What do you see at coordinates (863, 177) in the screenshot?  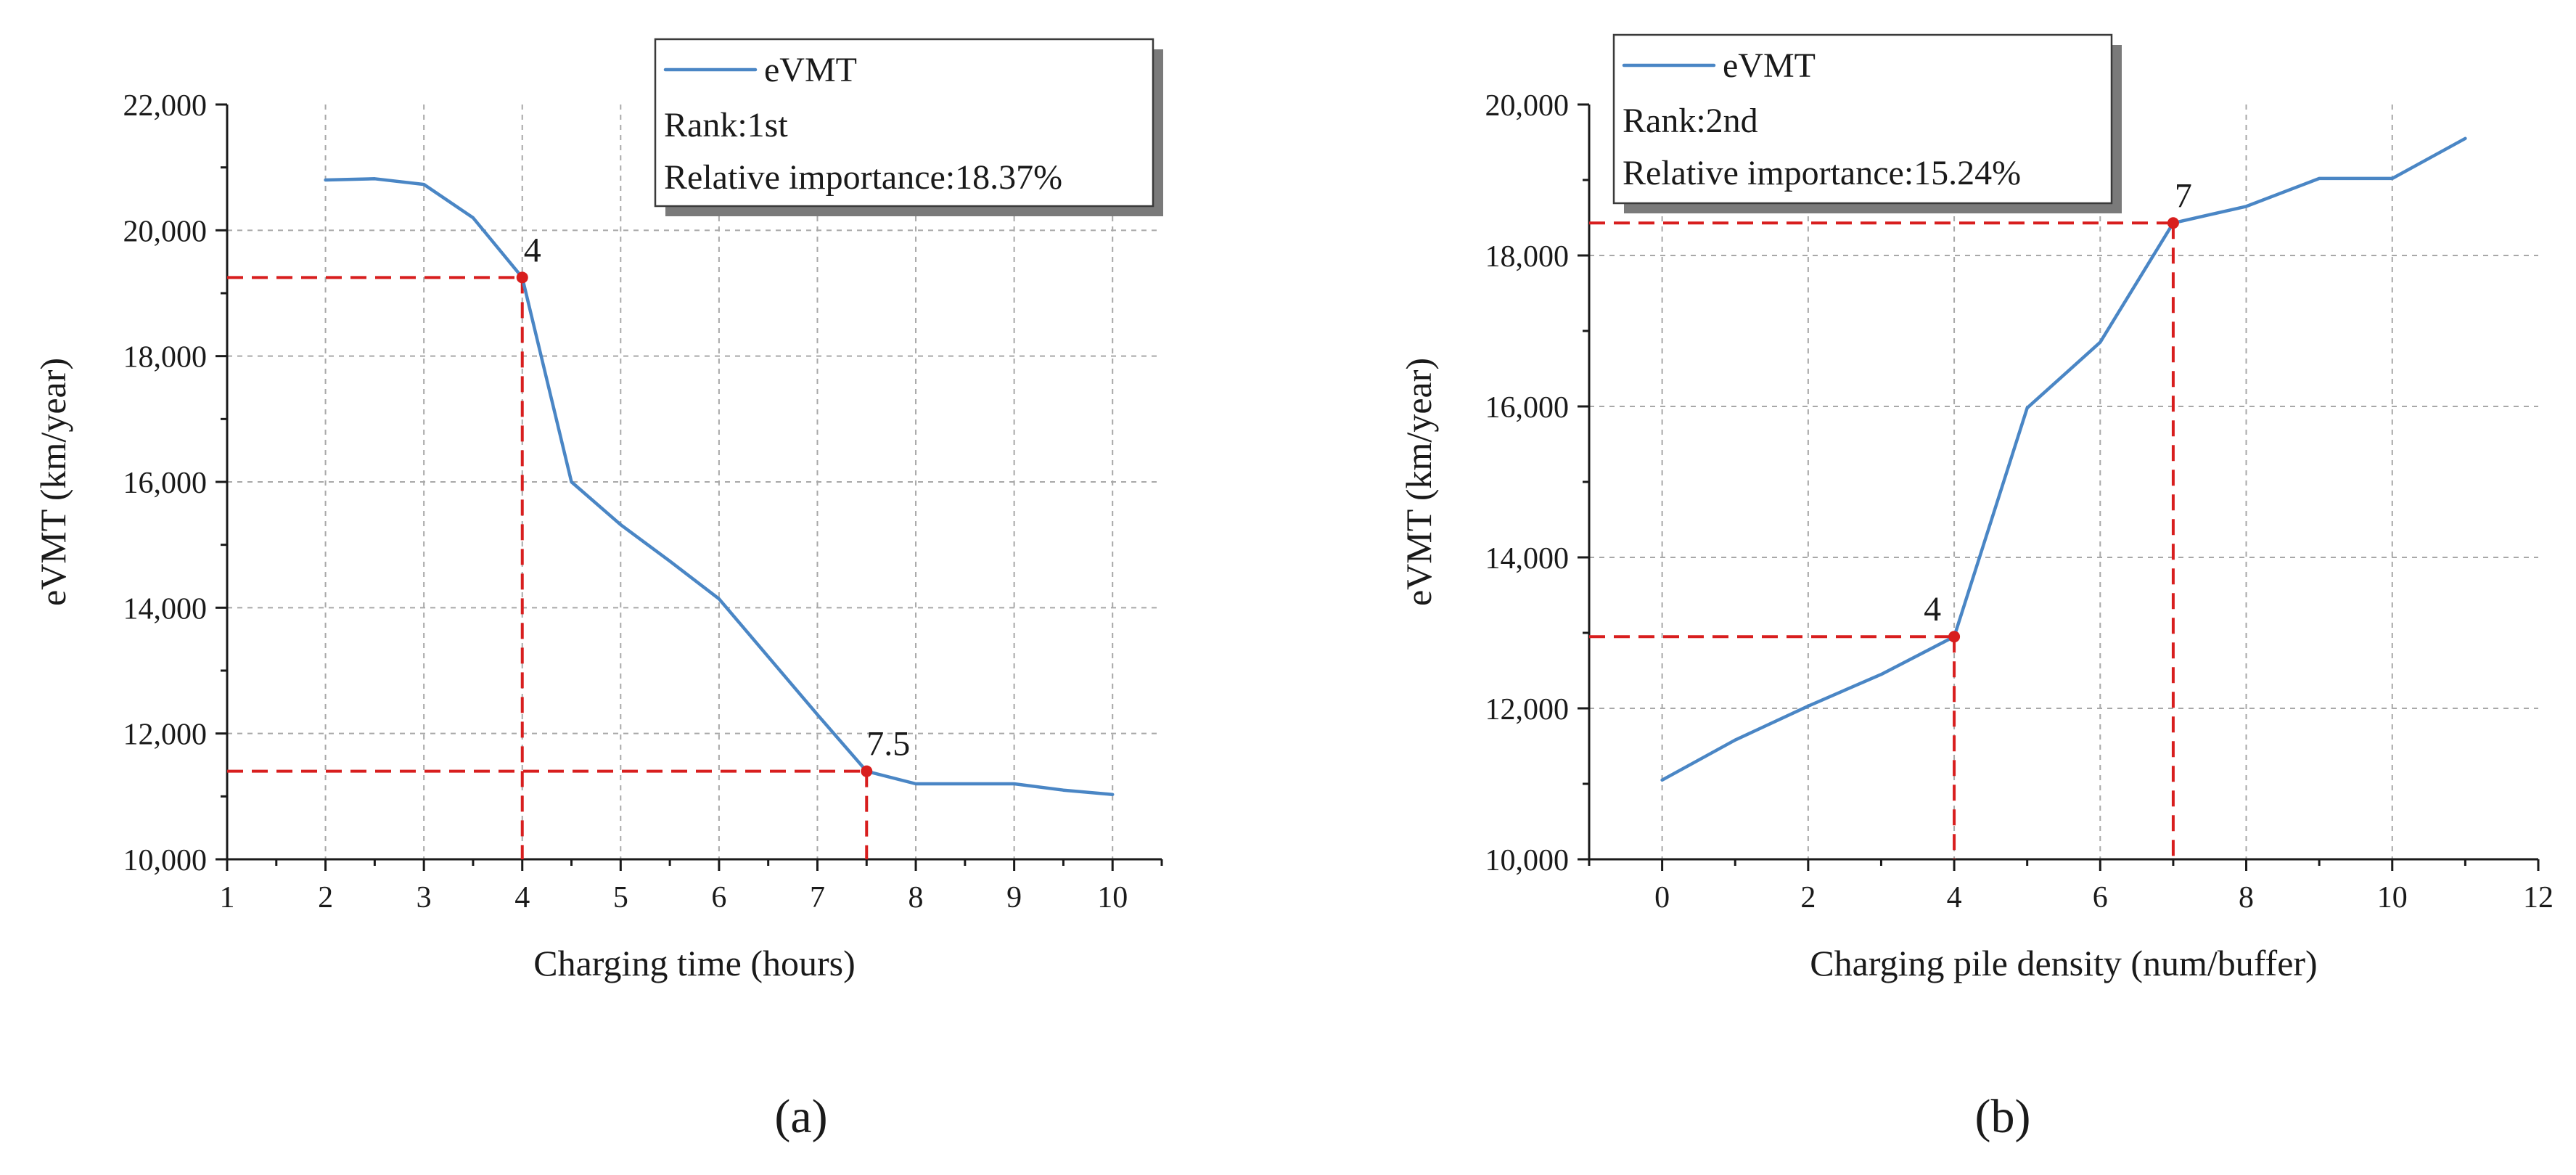 I see `legend-importance: Relative importance:18.37%` at bounding box center [863, 177].